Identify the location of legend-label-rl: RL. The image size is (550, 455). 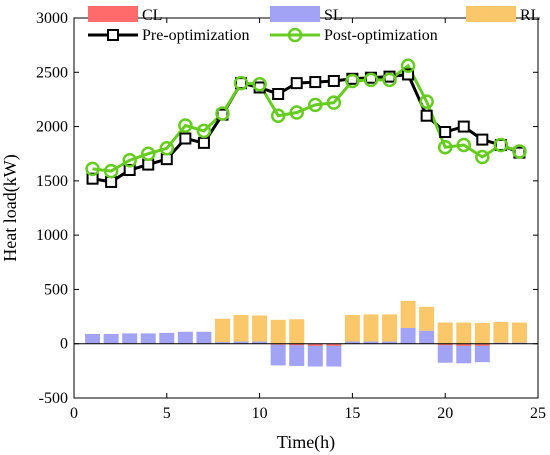
(530, 15).